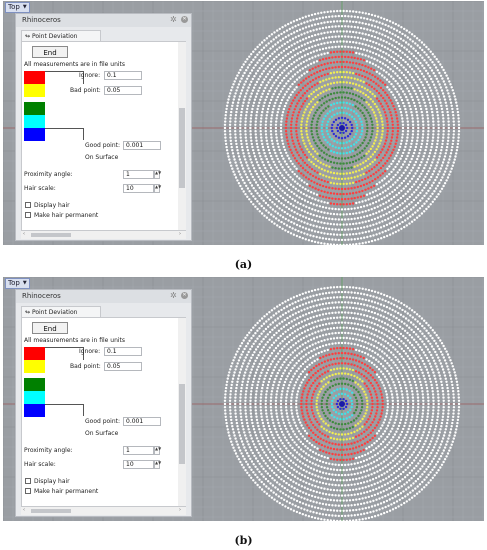 Image resolution: width=487 pixels, height=550 pixels. I want to click on vertical-scrollbar, so click(182, 136).